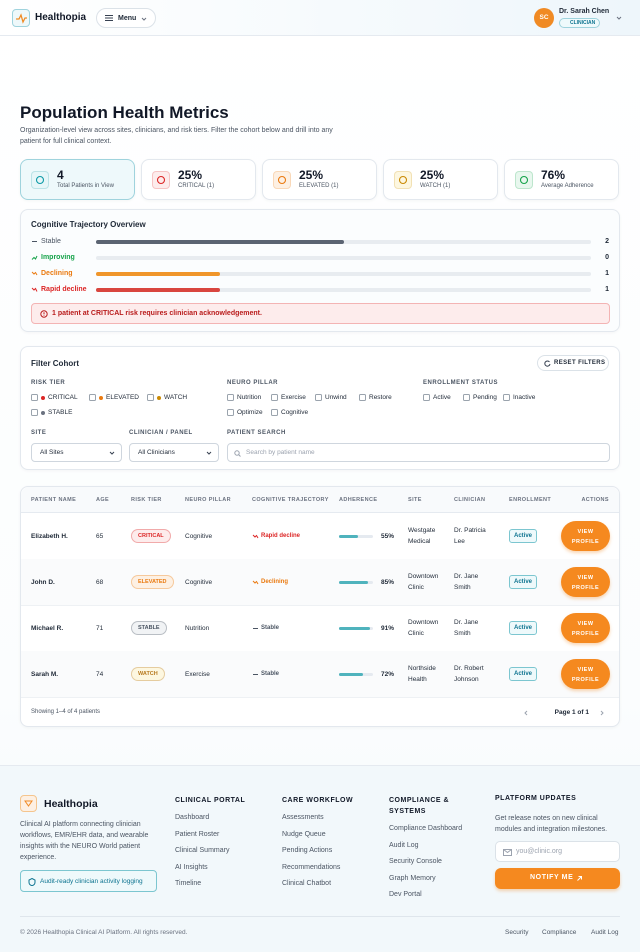  Describe the element at coordinates (282, 180) in the screenshot. I see `kpi-icon` at that location.